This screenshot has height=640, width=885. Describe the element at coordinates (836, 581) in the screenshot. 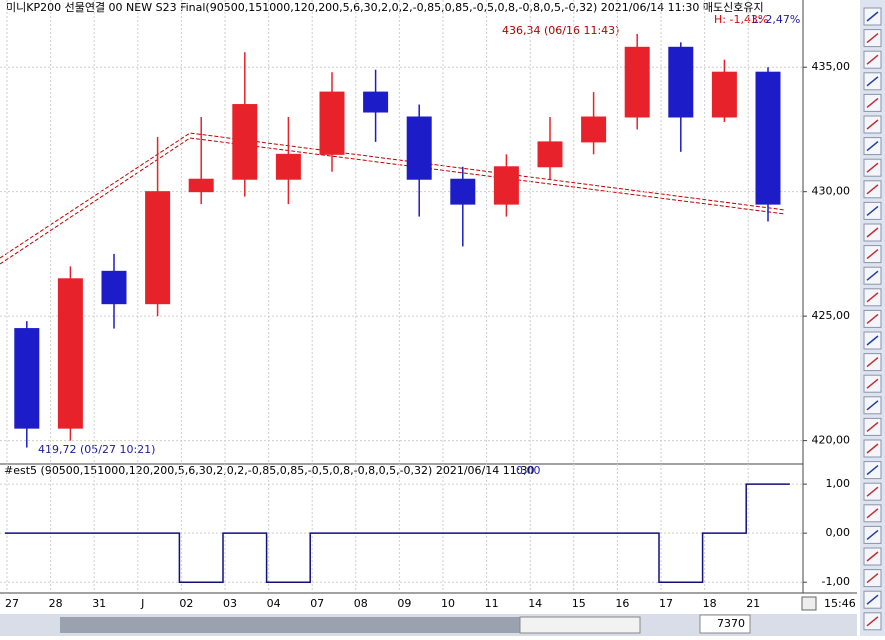

I see `y-tick-label: -1,00` at that location.